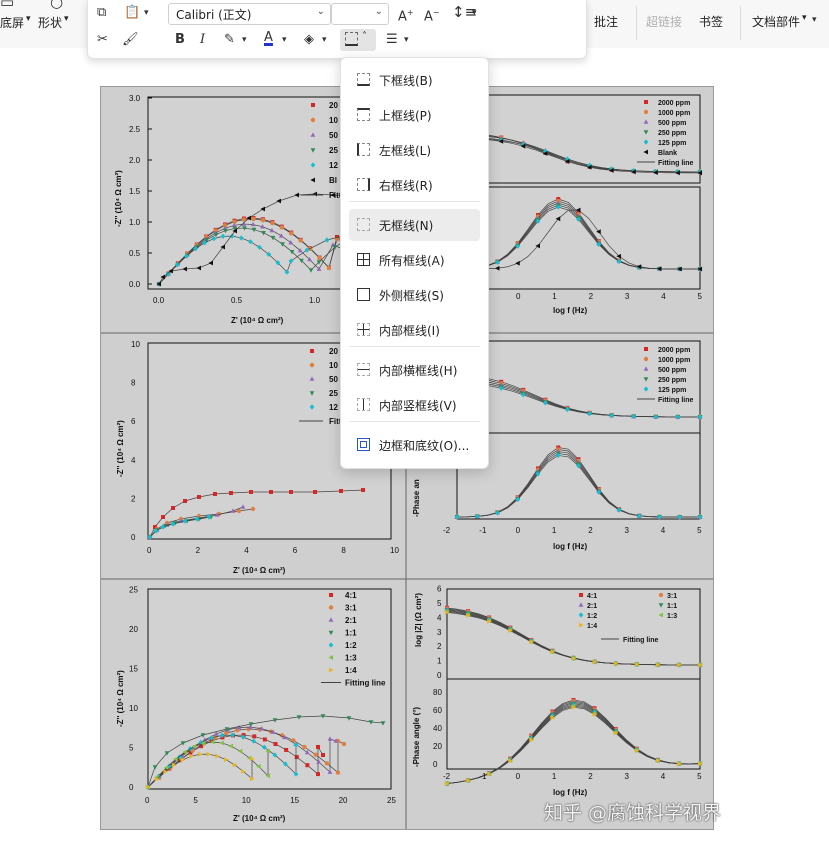 The width and height of the screenshot is (829, 846). What do you see at coordinates (663, 776) in the screenshot?
I see `xtick-label: 4` at bounding box center [663, 776].